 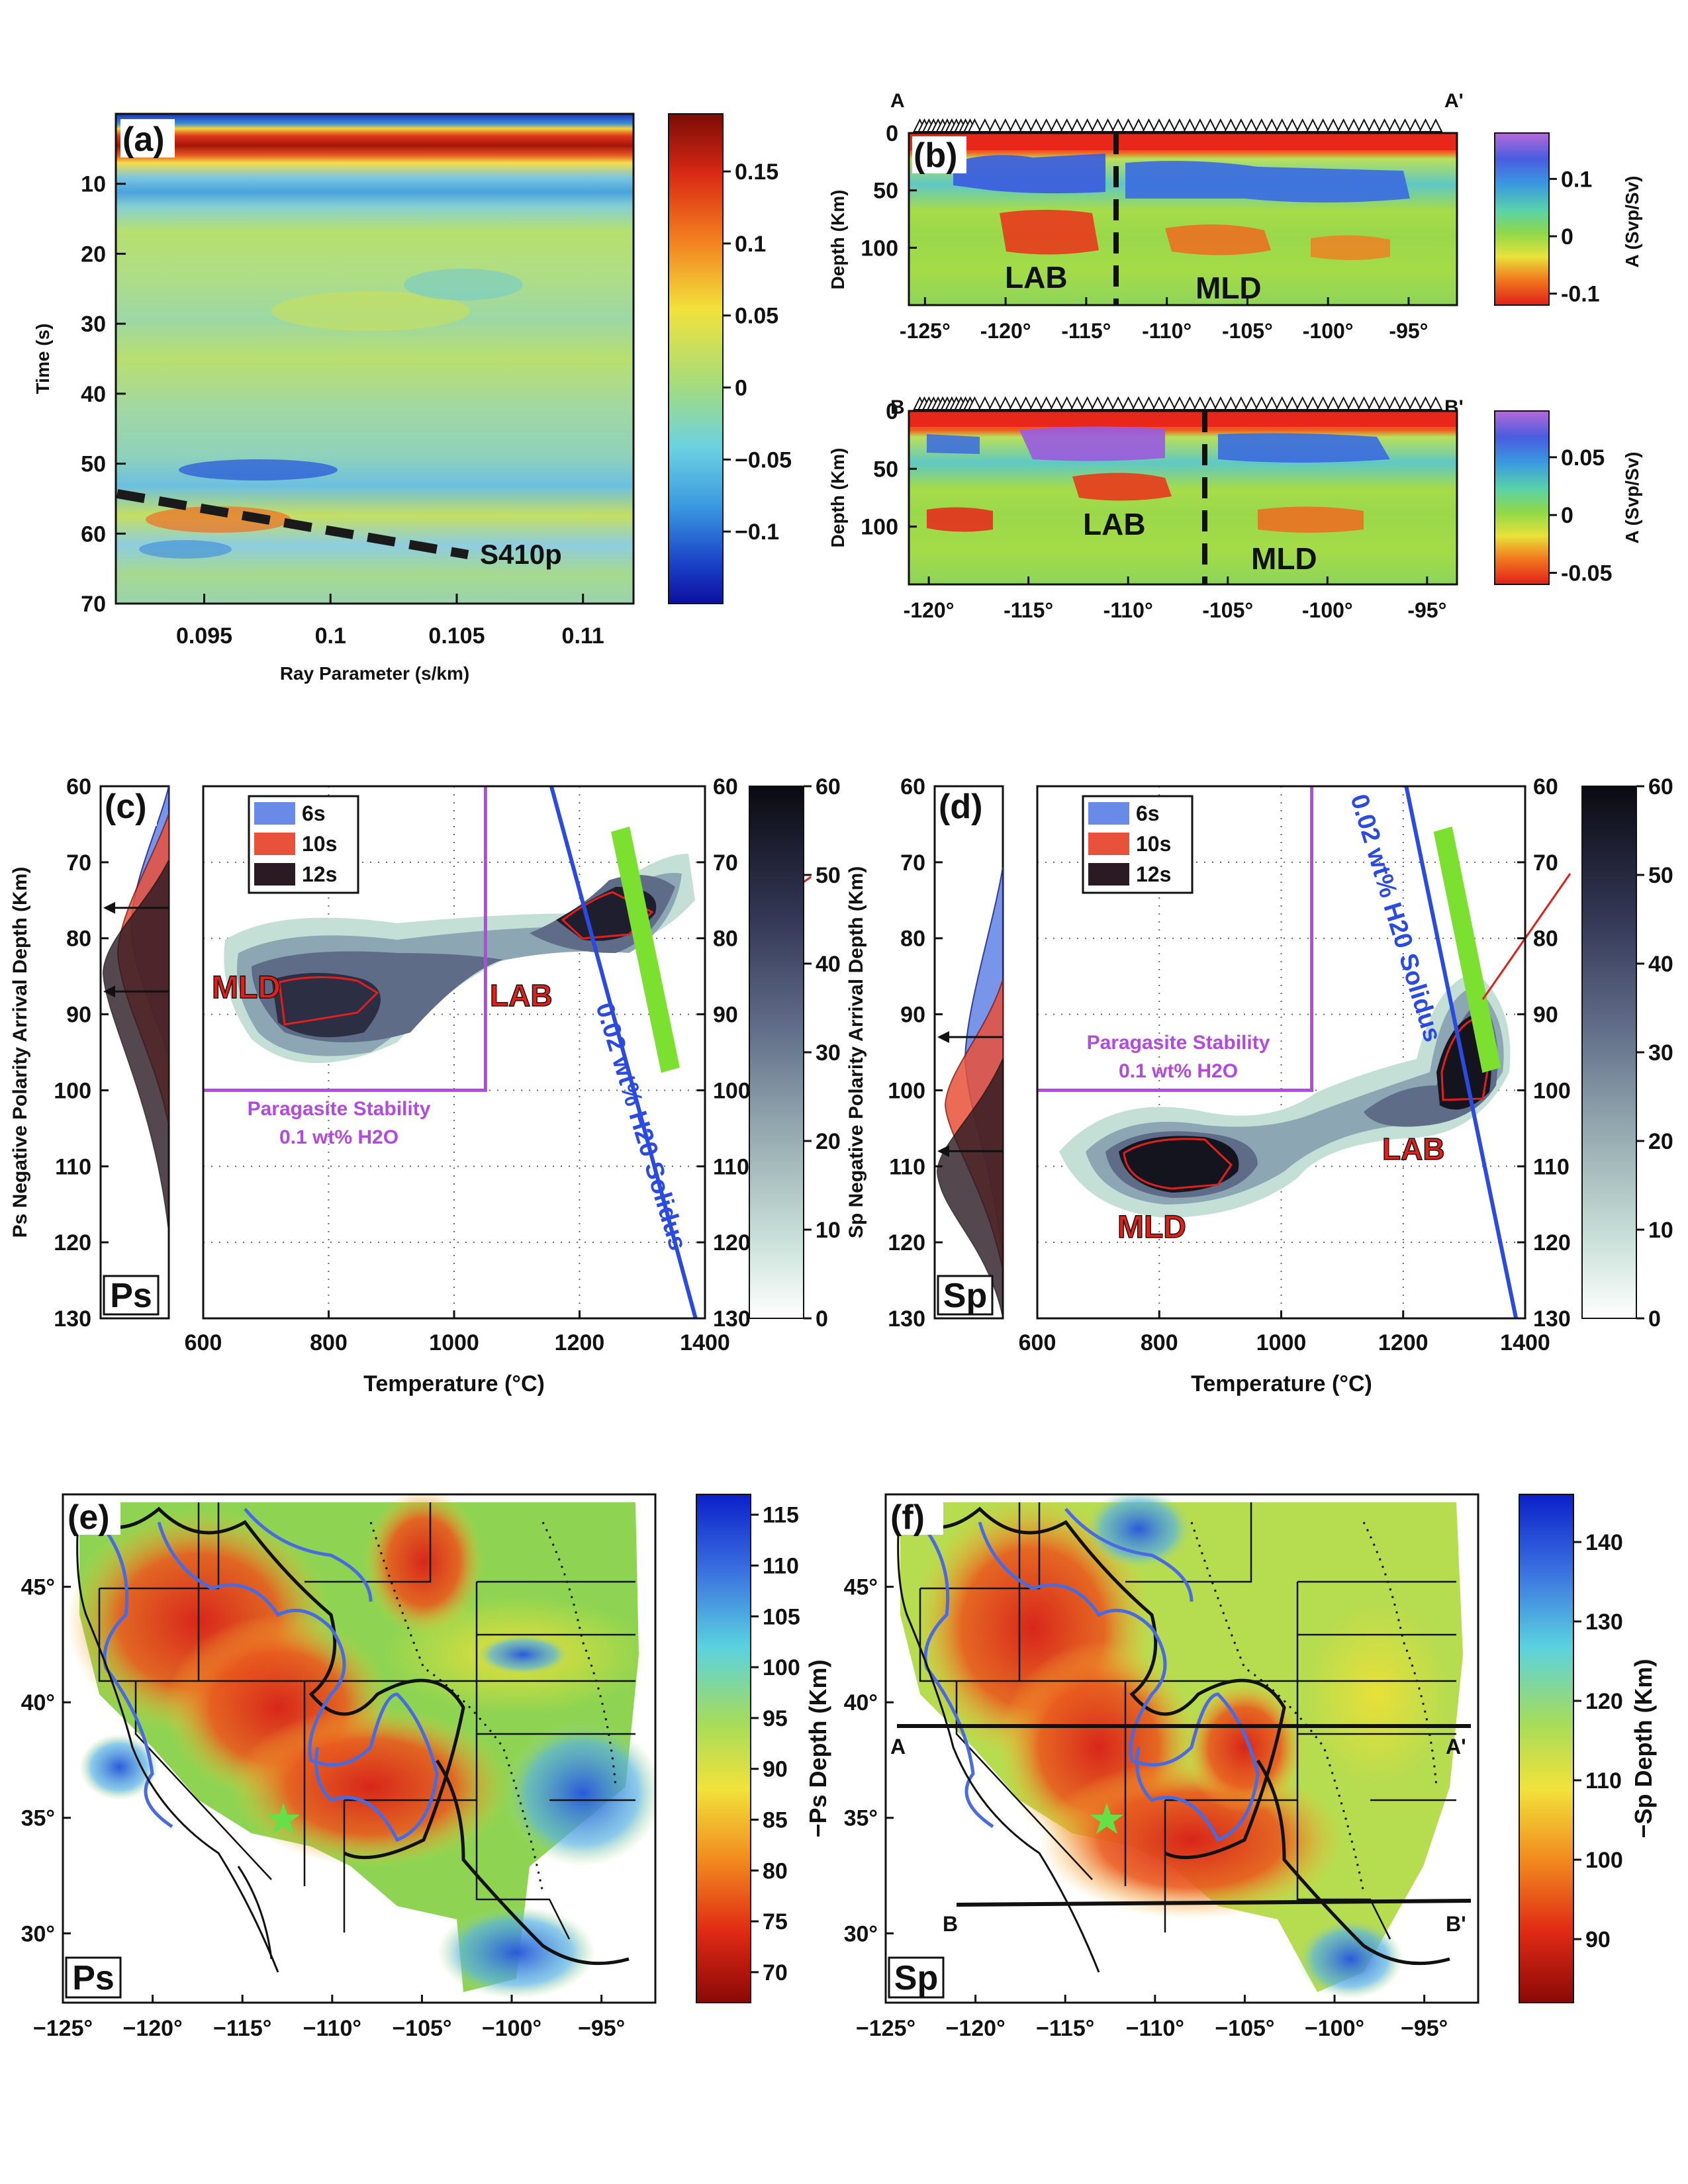 I want to click on panel-a-blobs, so click(x=331, y=414).